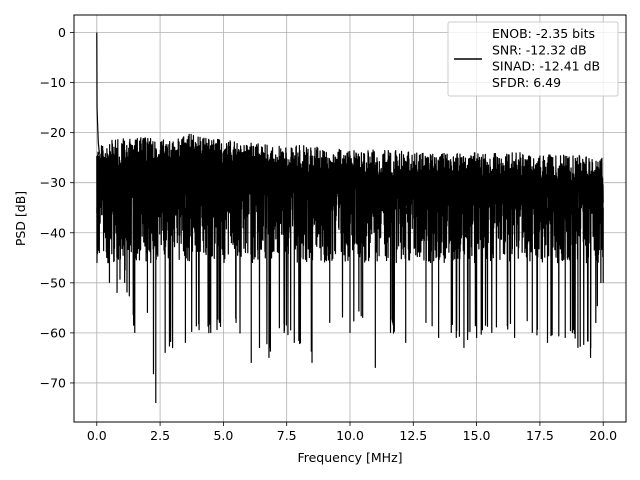 This screenshot has height=480, width=640. Describe the element at coordinates (223, 435) in the screenshot. I see `x-tick-label: 5.0` at that location.